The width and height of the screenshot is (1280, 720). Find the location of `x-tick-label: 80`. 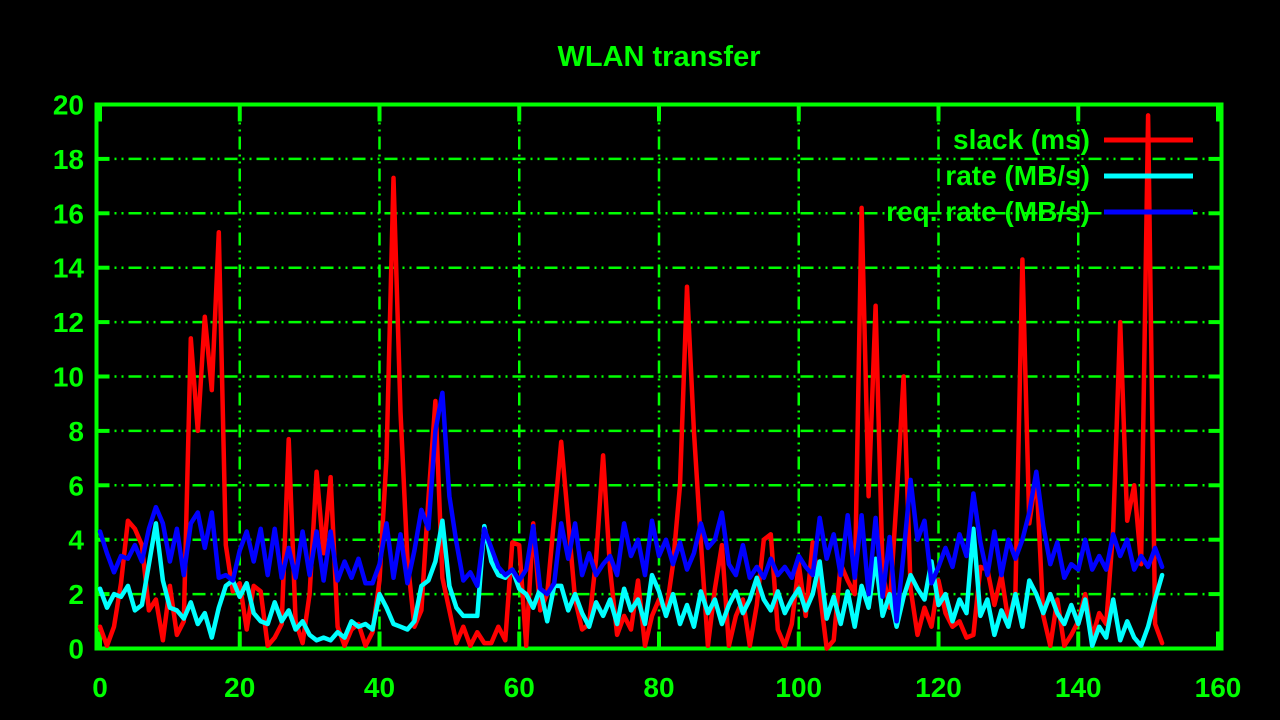

x-tick-label: 80 is located at coordinates (658, 687).